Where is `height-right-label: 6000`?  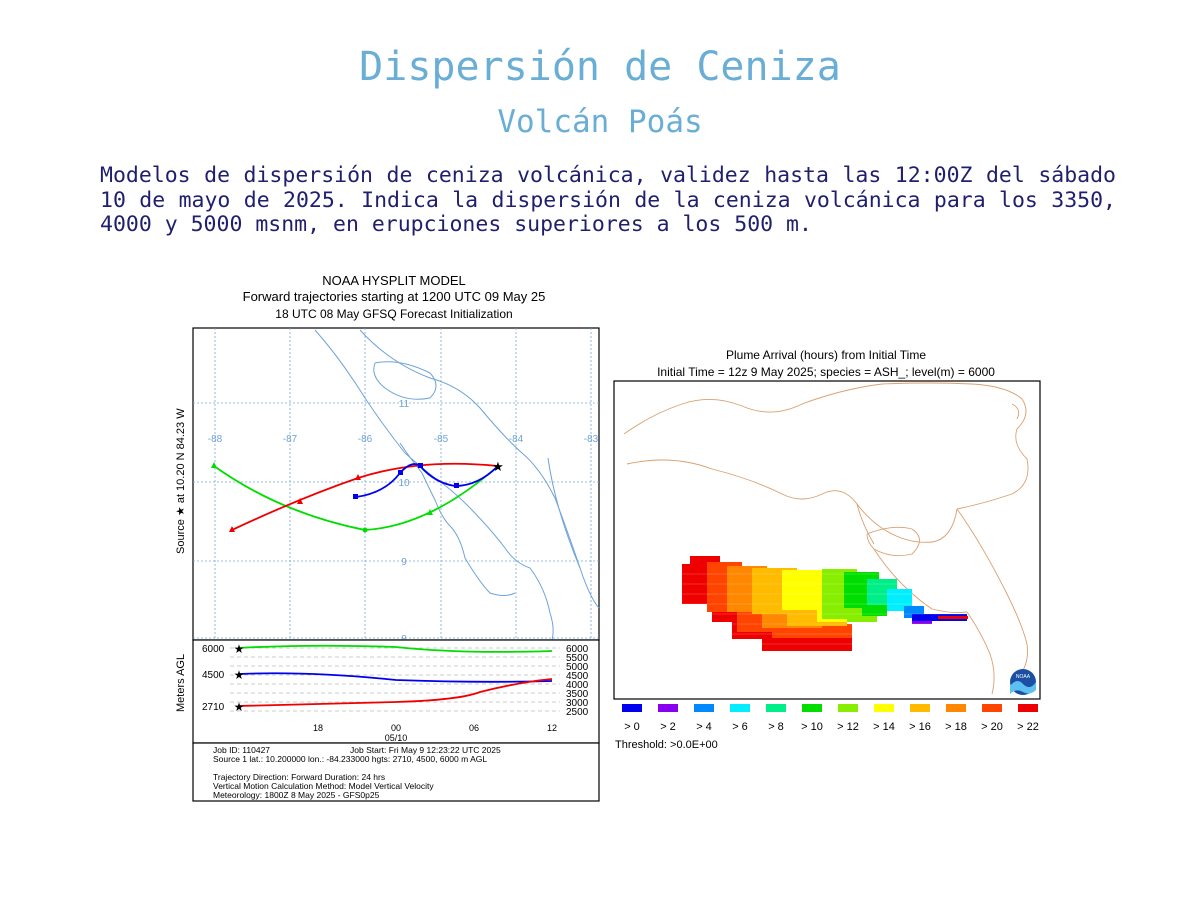
height-right-label: 6000 is located at coordinates (577, 649).